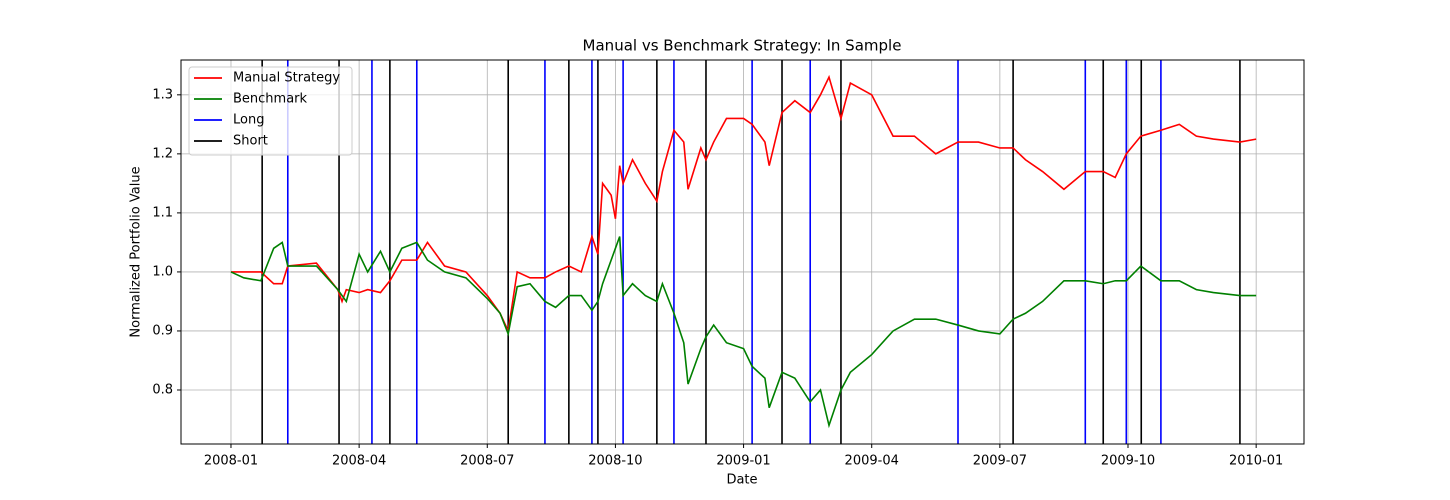  What do you see at coordinates (162, 271) in the screenshot?
I see `y-tick-label: 1.0` at bounding box center [162, 271].